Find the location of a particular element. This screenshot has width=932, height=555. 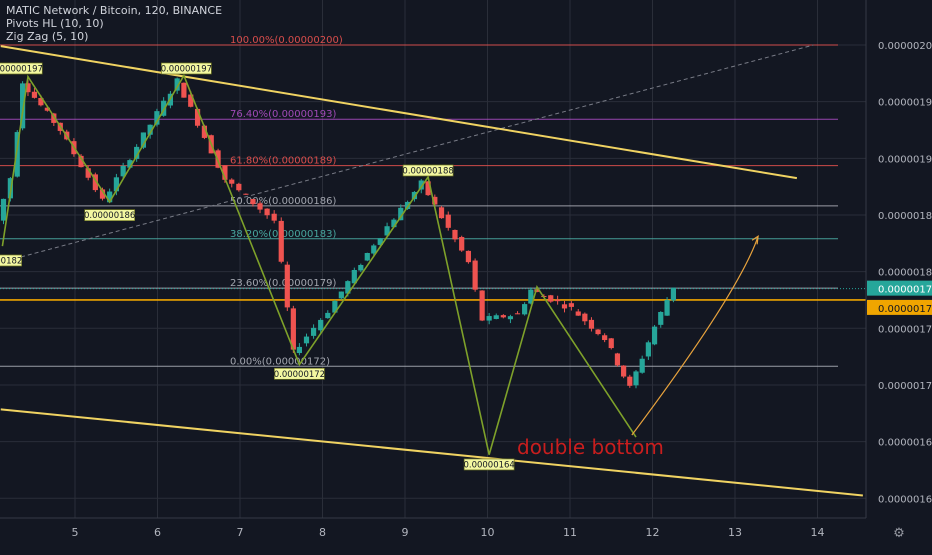

settings-gear-icon: ⚙ is located at coordinates (899, 533).